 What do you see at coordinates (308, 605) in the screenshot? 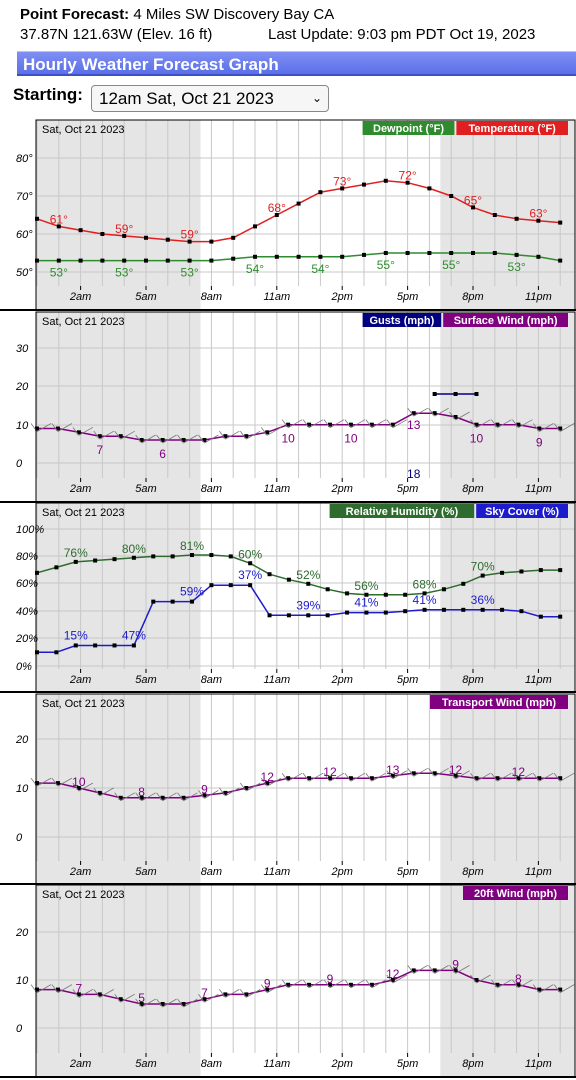
I see `data-label: 39%` at bounding box center [308, 605].